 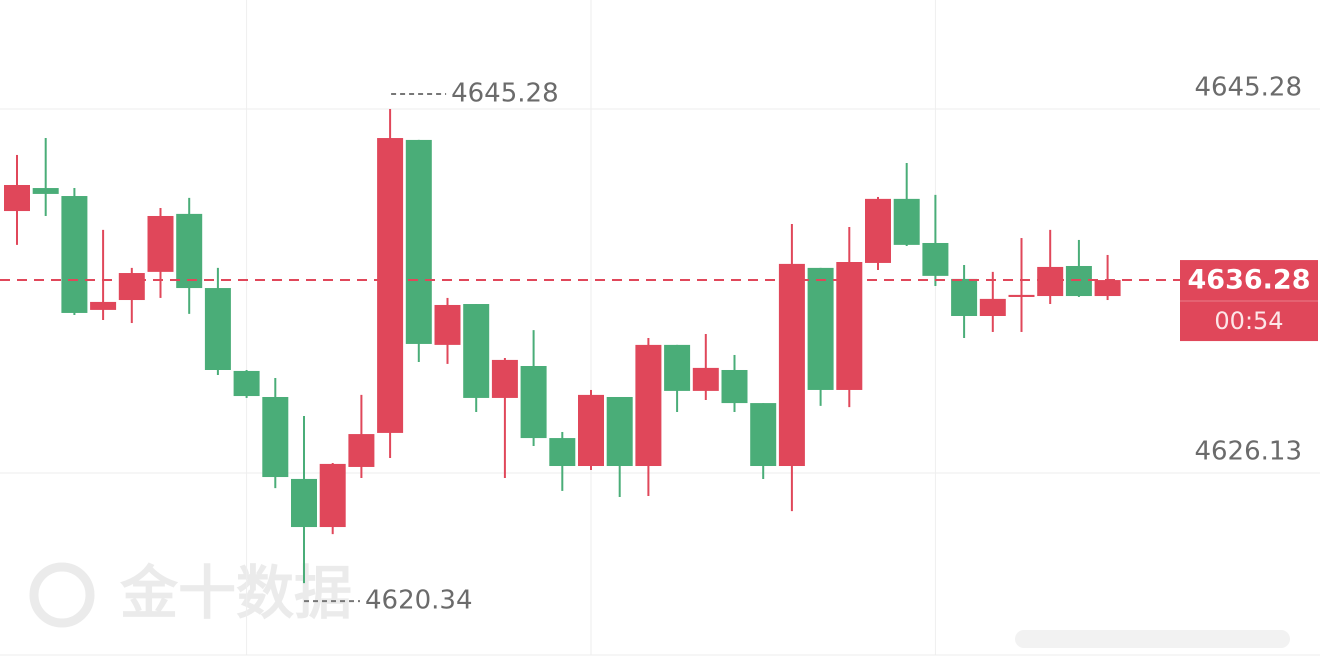 I want to click on watermark-text: 金十数据, so click(x=236, y=593).